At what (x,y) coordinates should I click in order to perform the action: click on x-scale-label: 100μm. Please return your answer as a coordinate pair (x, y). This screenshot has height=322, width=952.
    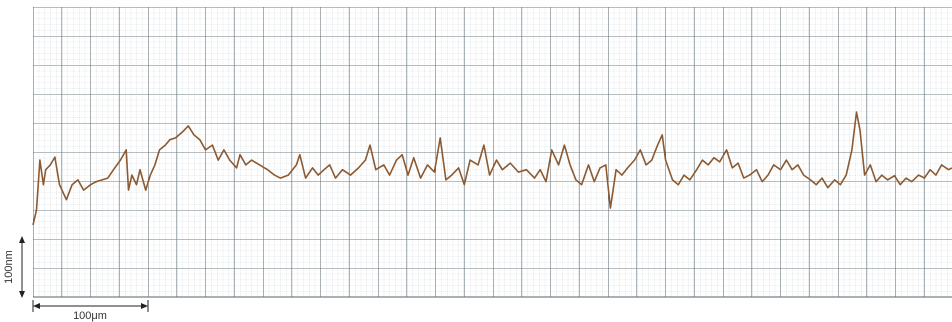
    Looking at the image, I should click on (90, 316).